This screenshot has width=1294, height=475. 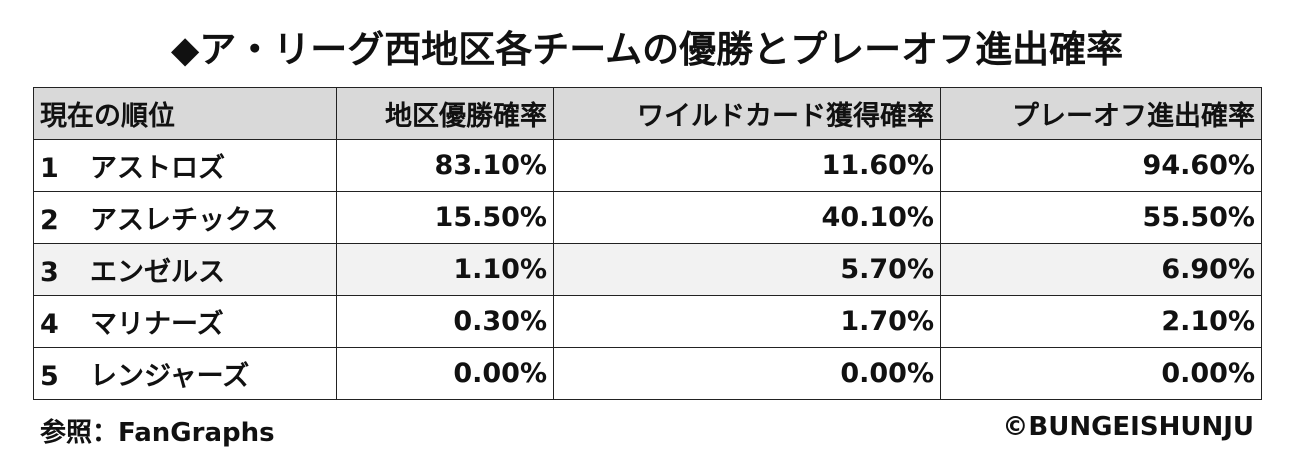 What do you see at coordinates (1101, 269) in the screenshot?
I see `value-cell: 6.90%` at bounding box center [1101, 269].